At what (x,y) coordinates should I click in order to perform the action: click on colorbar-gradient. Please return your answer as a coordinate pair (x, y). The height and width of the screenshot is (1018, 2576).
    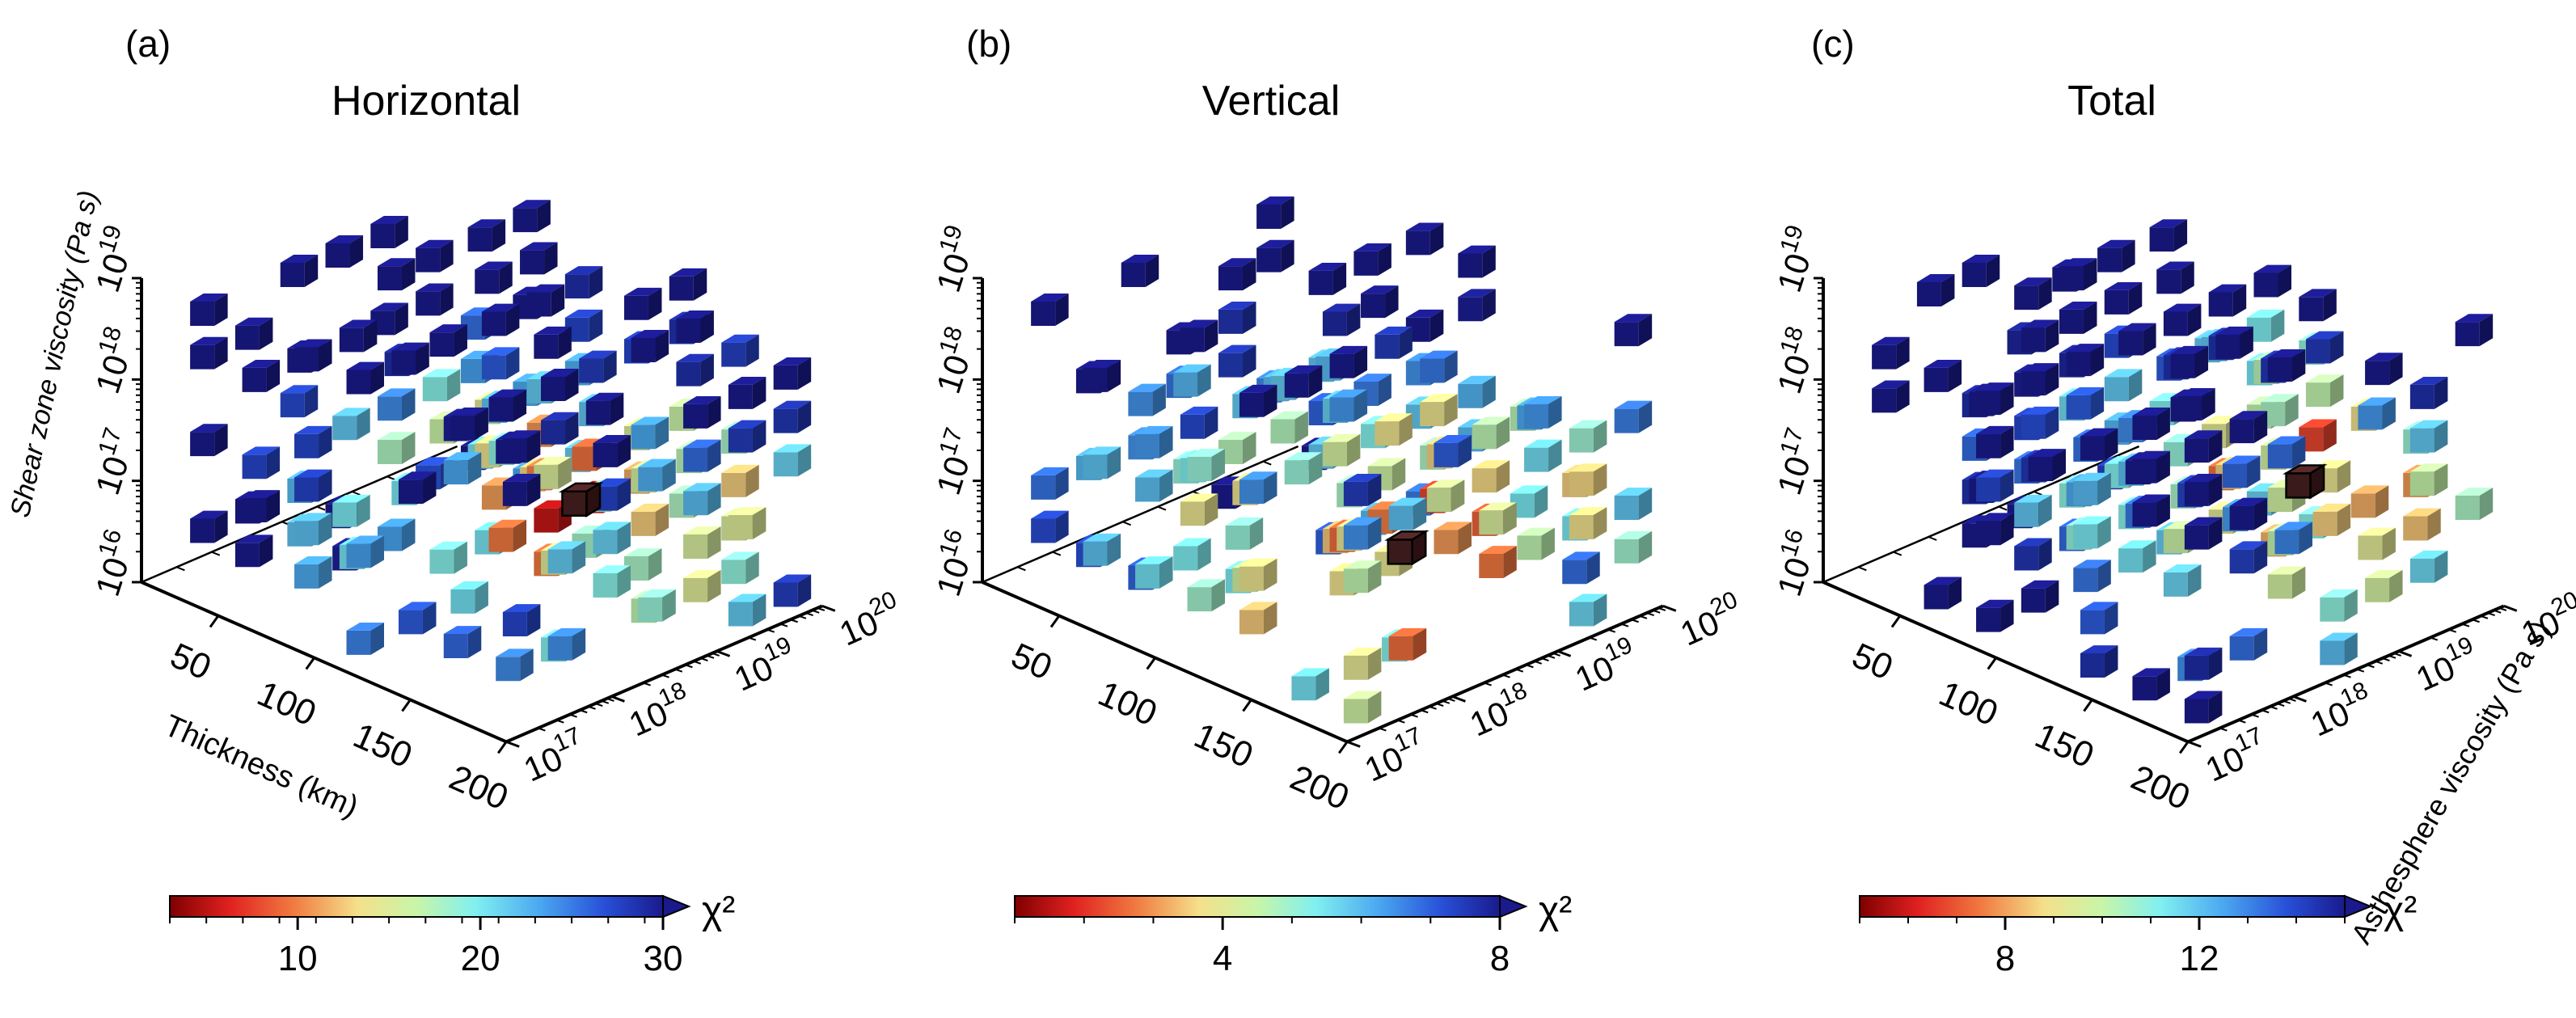
    Looking at the image, I should click on (2102, 907).